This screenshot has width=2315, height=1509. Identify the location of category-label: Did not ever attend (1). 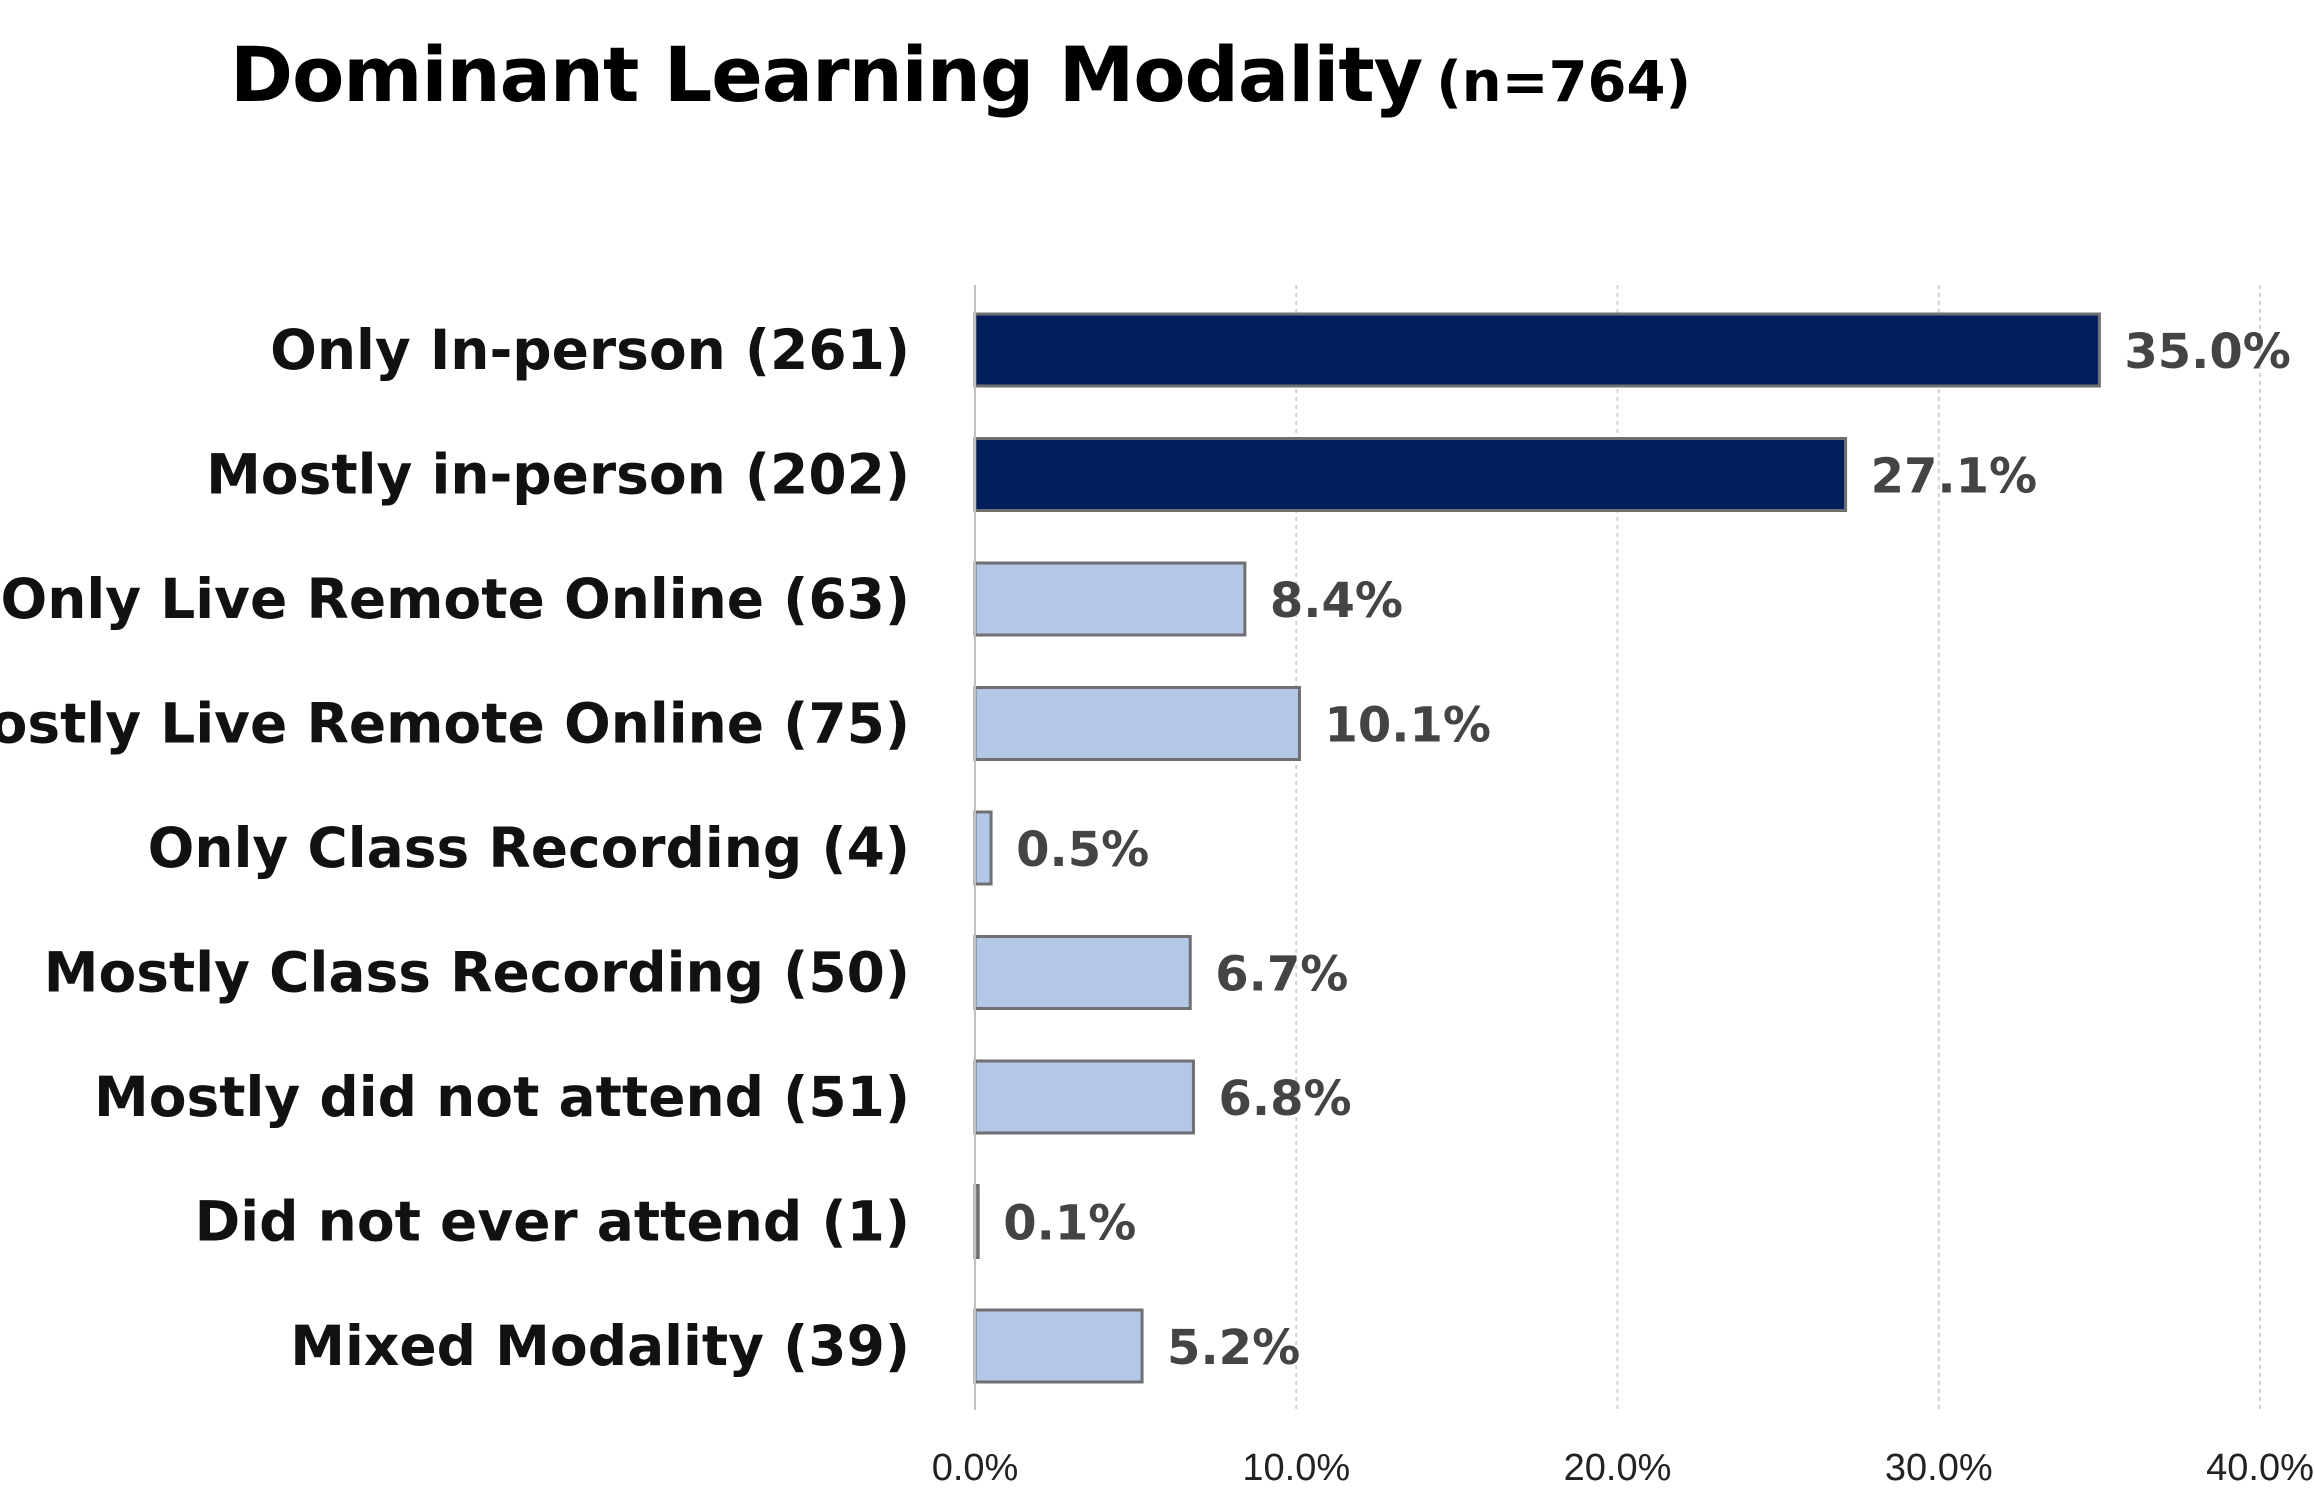
(552, 1222).